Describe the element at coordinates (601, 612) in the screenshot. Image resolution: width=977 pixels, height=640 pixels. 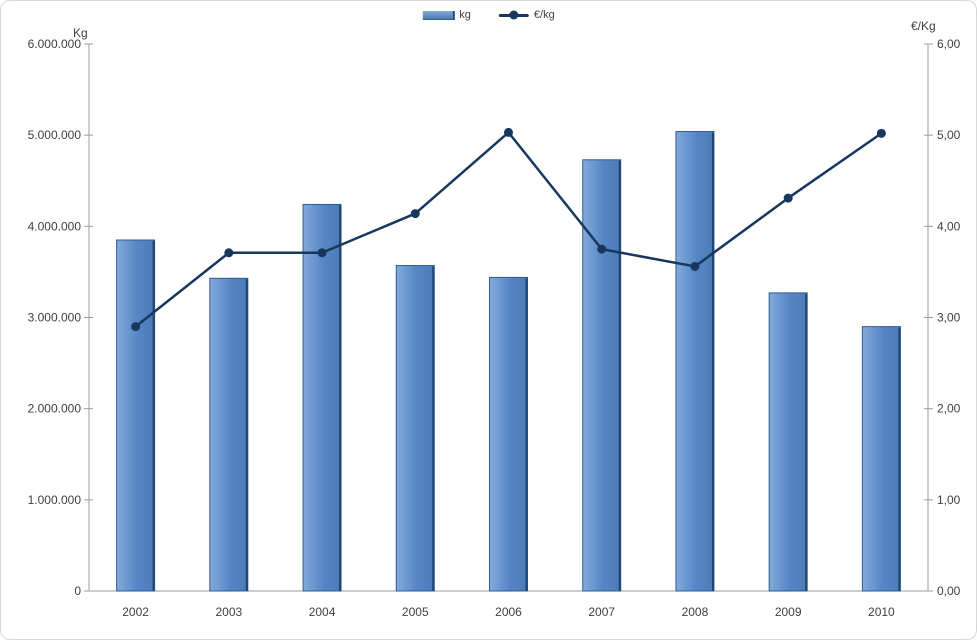
I see `x-axis-label-2007: 2007` at that location.